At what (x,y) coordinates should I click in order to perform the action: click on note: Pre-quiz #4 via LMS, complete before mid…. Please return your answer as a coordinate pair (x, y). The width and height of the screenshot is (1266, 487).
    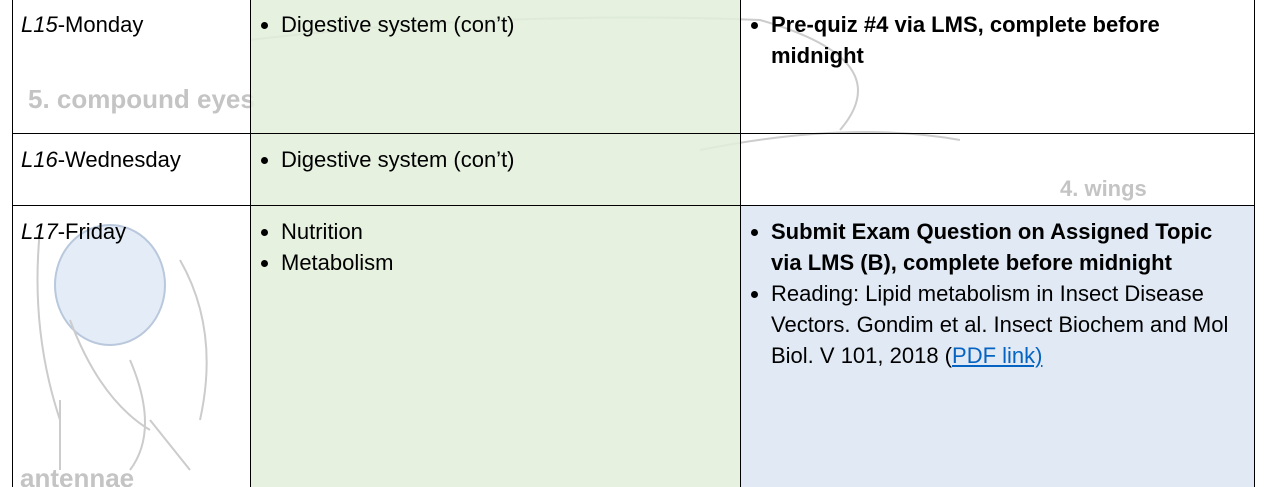
    Looking at the image, I should click on (1008, 40).